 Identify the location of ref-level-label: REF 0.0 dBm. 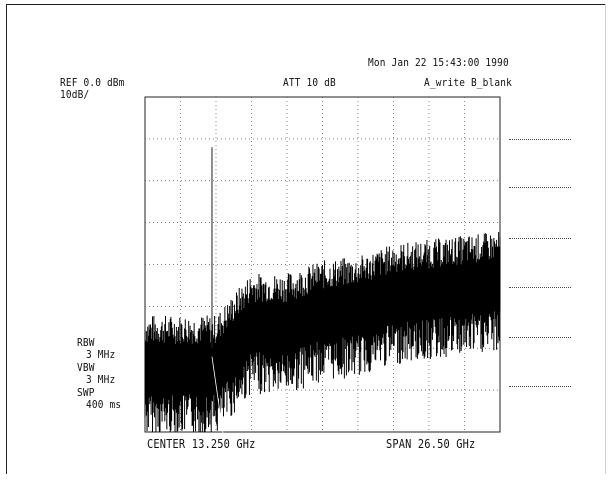
(92, 82).